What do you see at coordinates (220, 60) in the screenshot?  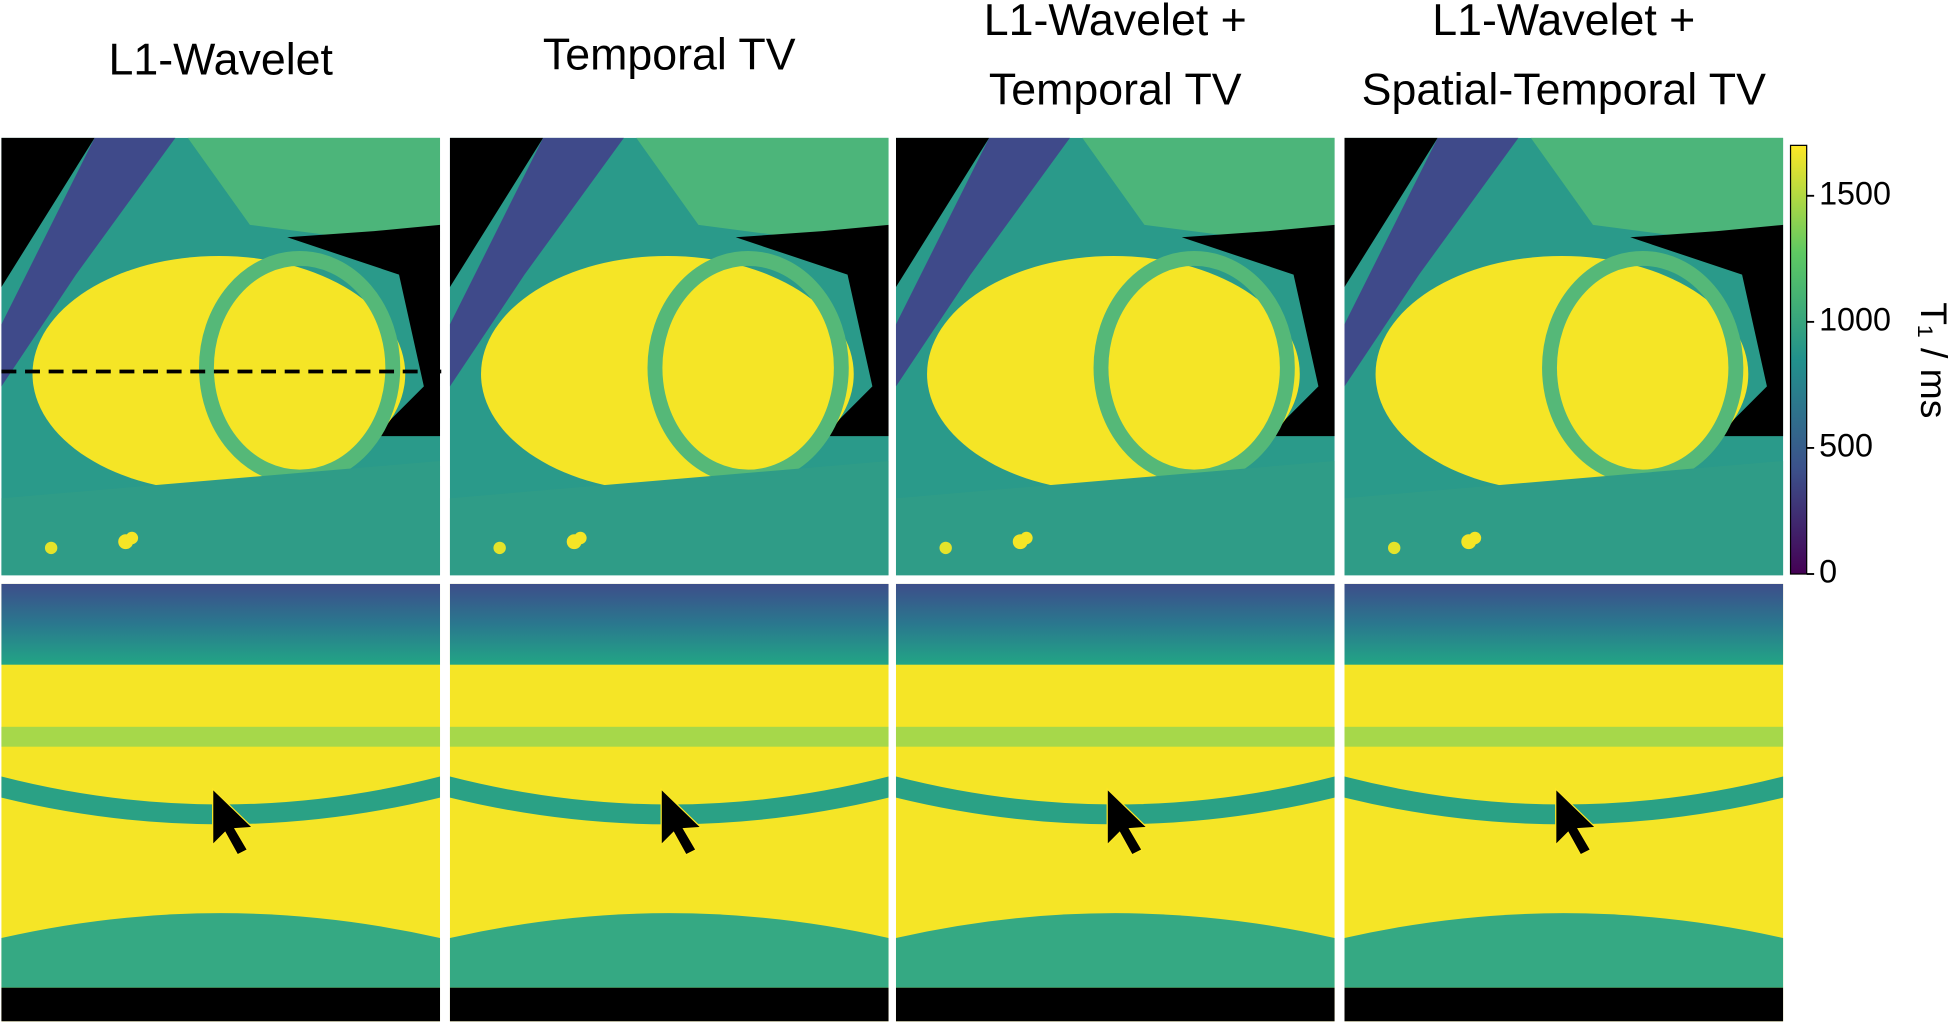 I see `column-title: L1-Wavelet` at bounding box center [220, 60].